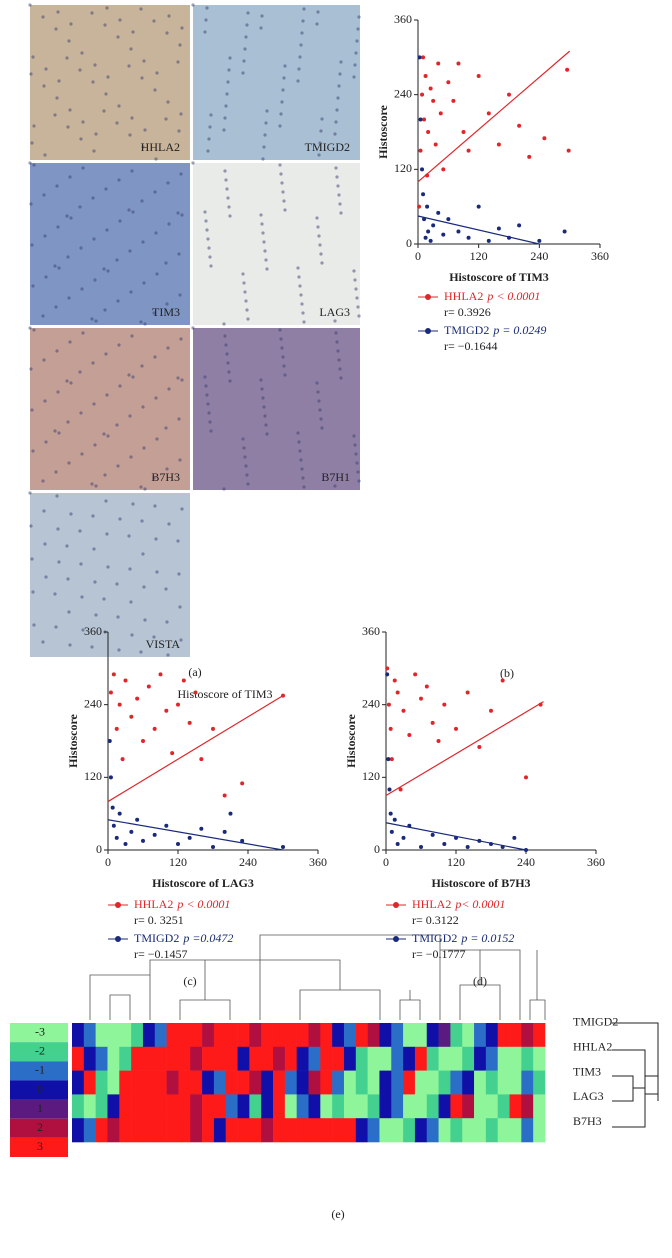  Describe the element at coordinates (463, 296) in the screenshot. I see `legend-name: HHLA2` at that location.